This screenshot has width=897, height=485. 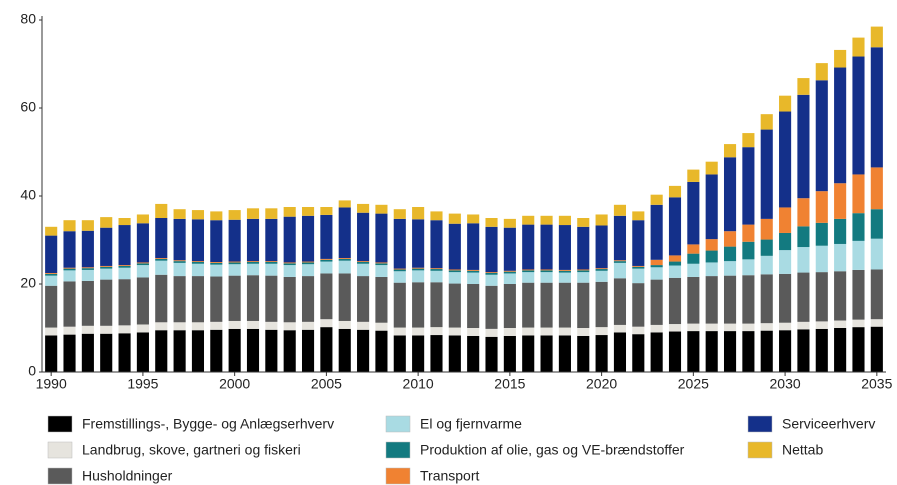 What do you see at coordinates (509, 384) in the screenshot?
I see `x-tick-label: 2015` at bounding box center [509, 384].